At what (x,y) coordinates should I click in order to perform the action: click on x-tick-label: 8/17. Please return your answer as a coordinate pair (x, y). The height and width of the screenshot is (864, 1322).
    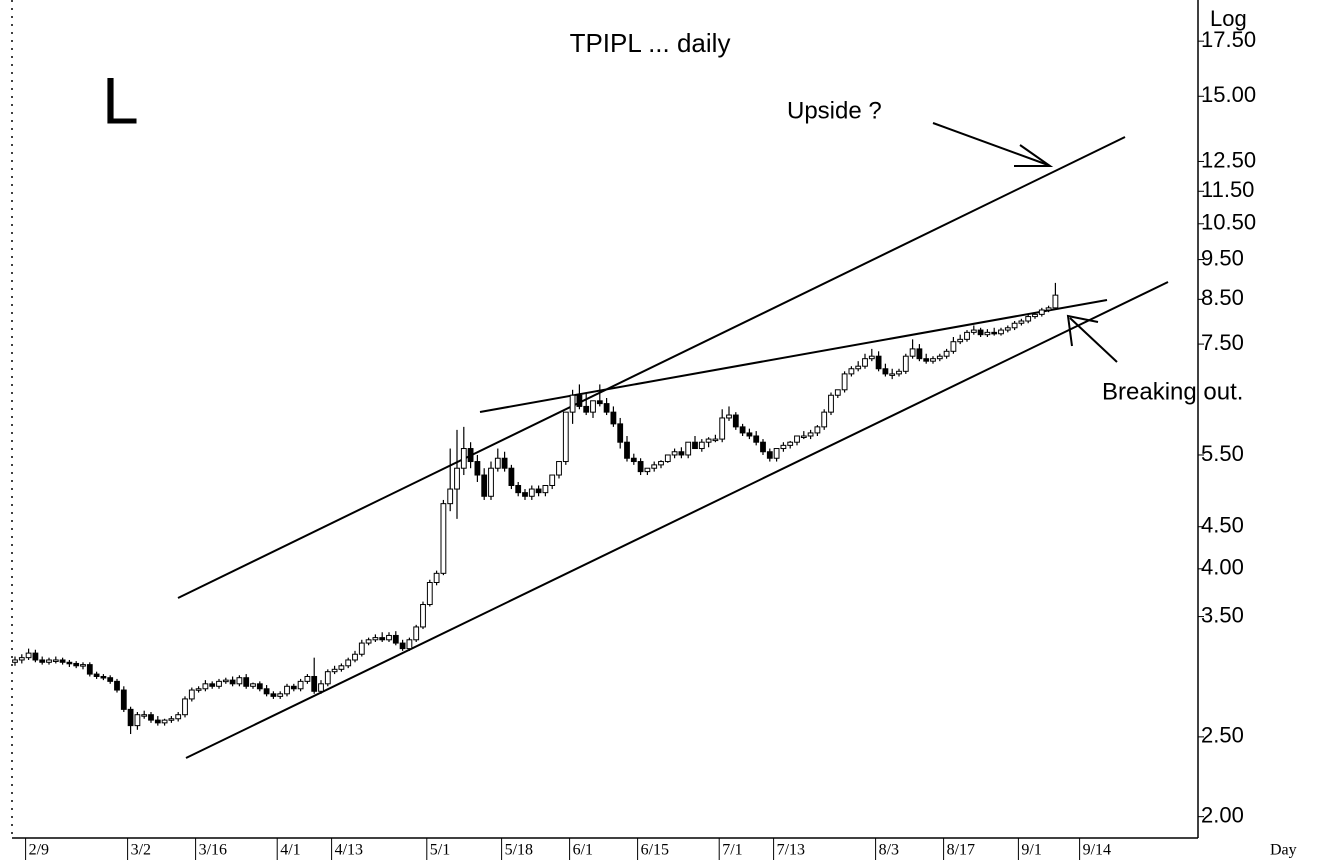
    Looking at the image, I should click on (961, 850).